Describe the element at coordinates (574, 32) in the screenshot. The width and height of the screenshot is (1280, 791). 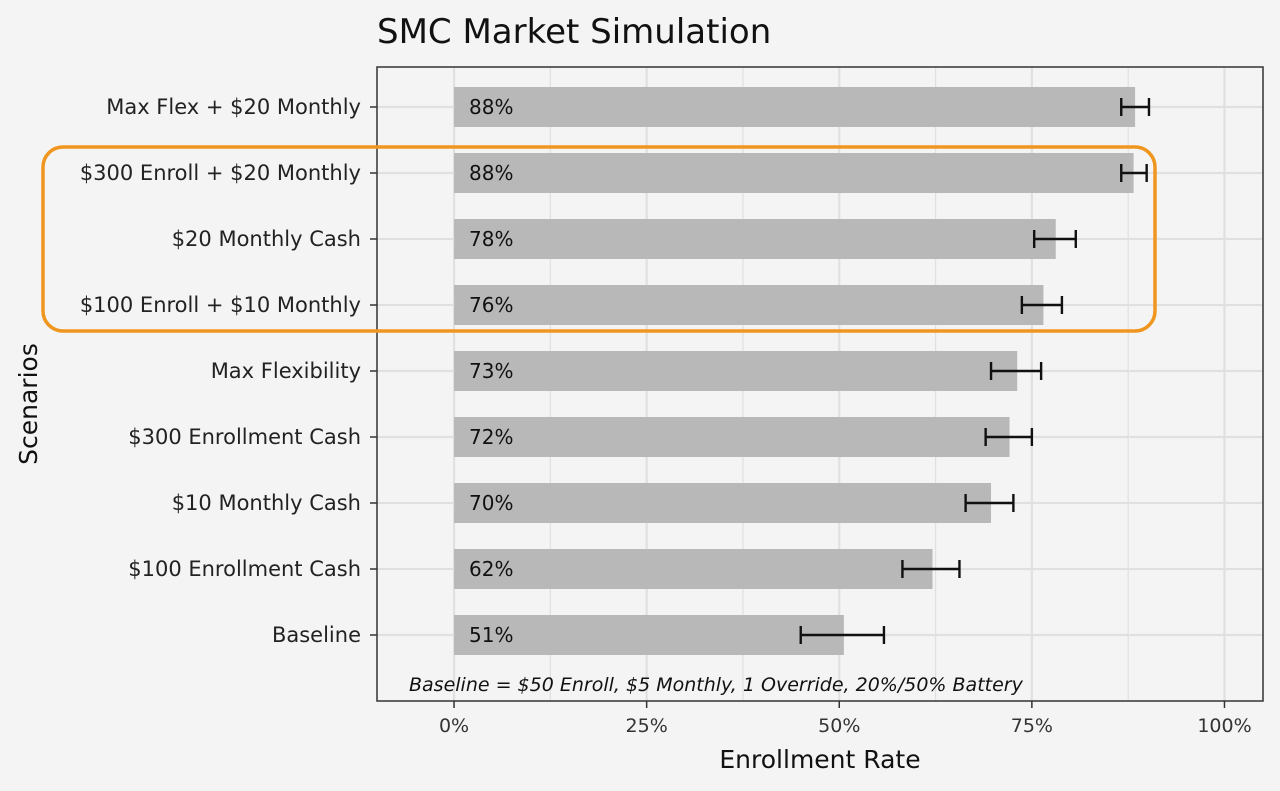
I see `chart-title: SMC Market Simulation` at that location.